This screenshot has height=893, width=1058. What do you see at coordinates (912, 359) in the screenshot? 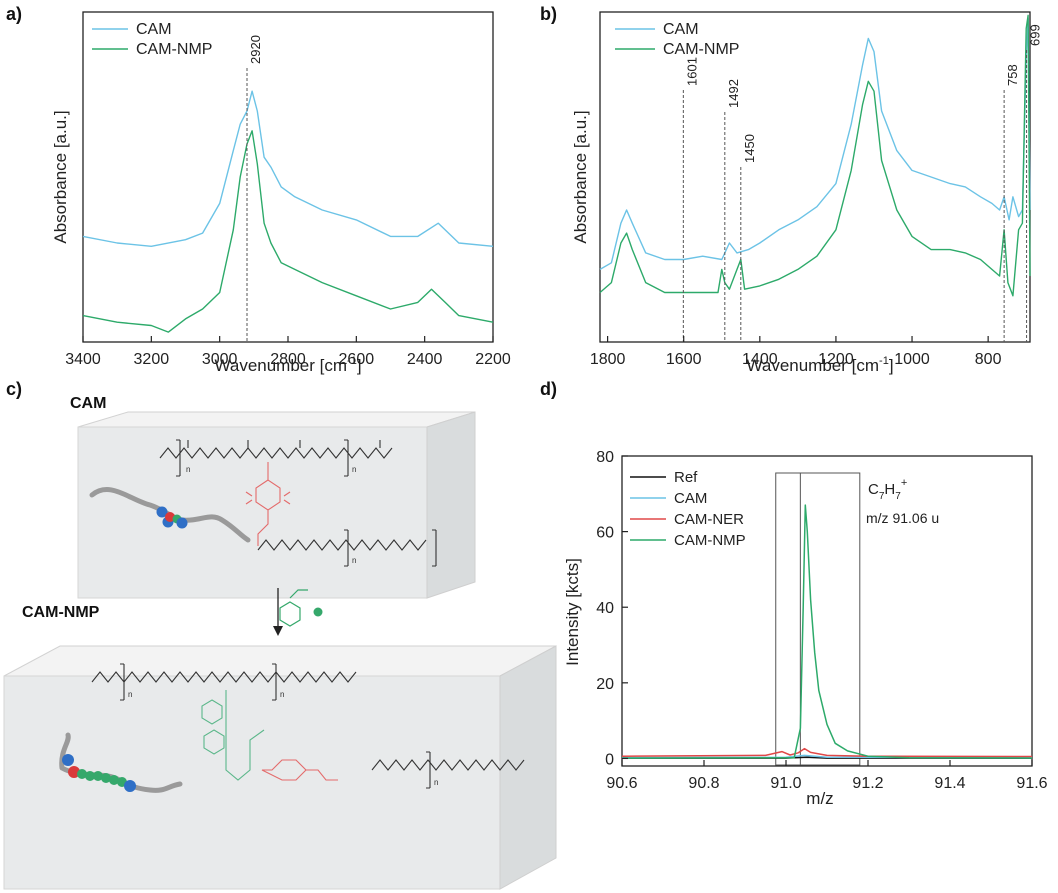
I see `x-tick-label: 1000` at bounding box center [912, 359].